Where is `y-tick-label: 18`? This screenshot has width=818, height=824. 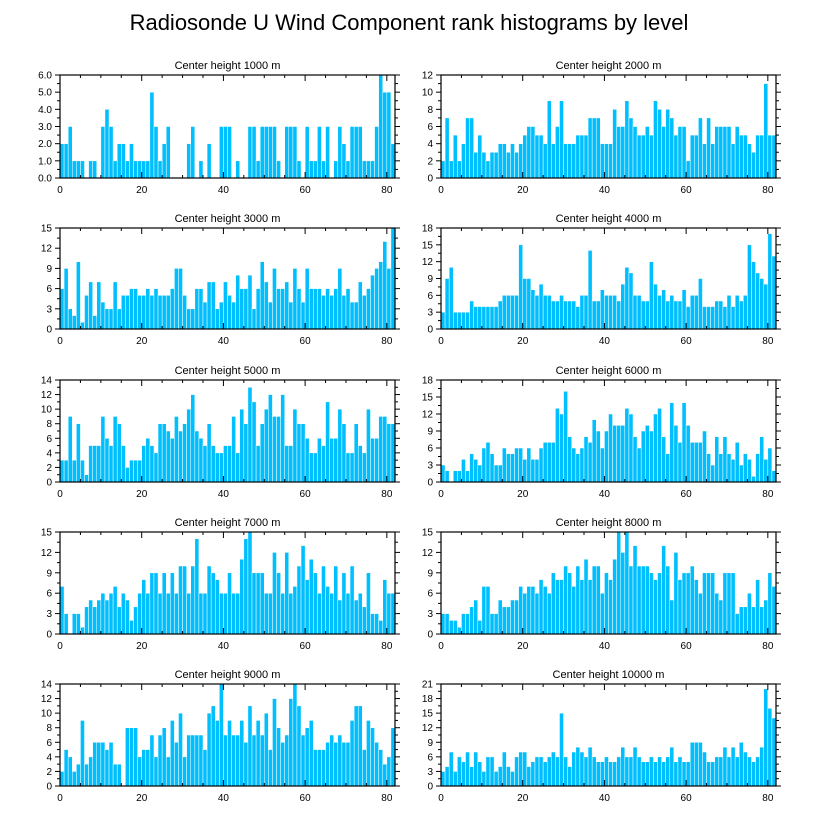 y-tick-label: 18 is located at coordinates (428, 229).